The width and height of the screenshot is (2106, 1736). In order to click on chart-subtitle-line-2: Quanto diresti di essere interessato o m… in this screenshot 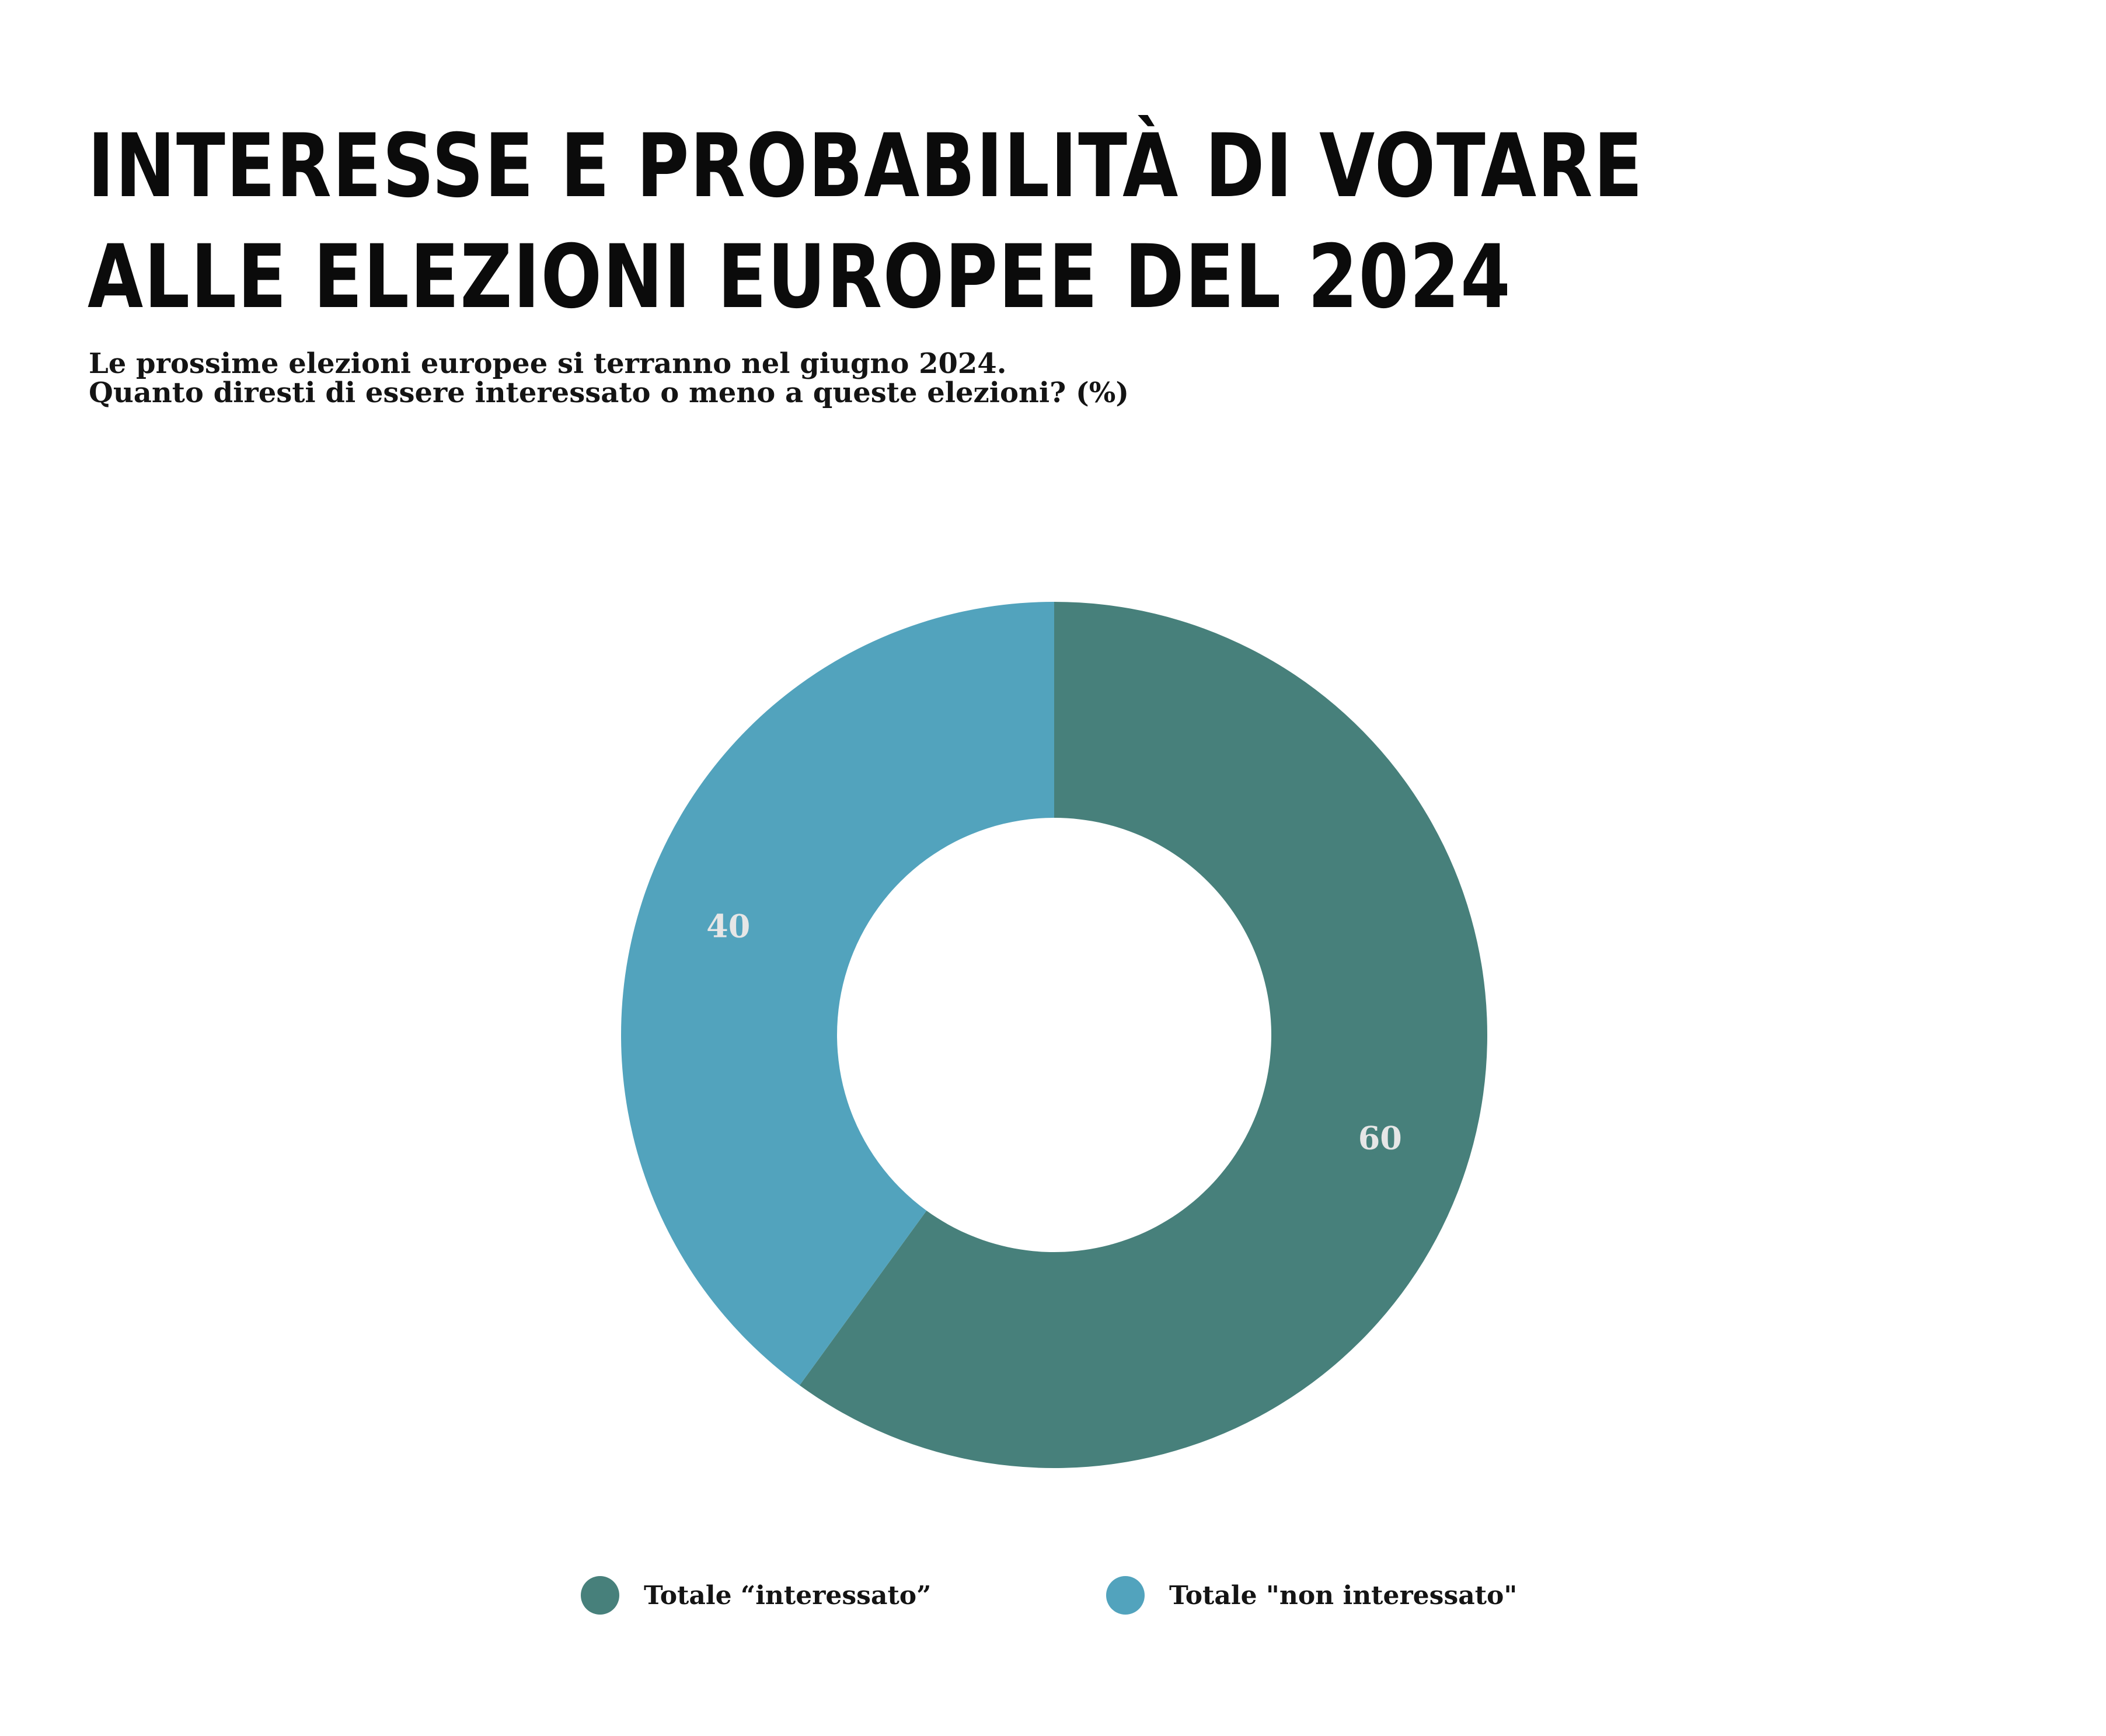, I will do `click(609, 393)`.